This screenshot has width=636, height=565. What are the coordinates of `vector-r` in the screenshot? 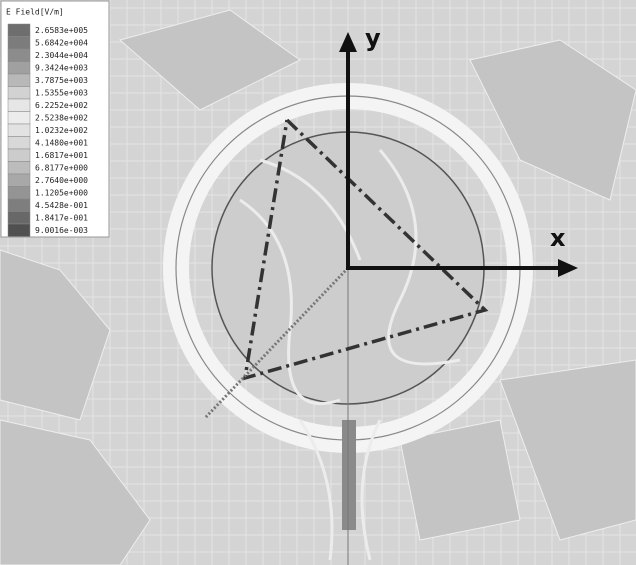 It's located at (276, 343).